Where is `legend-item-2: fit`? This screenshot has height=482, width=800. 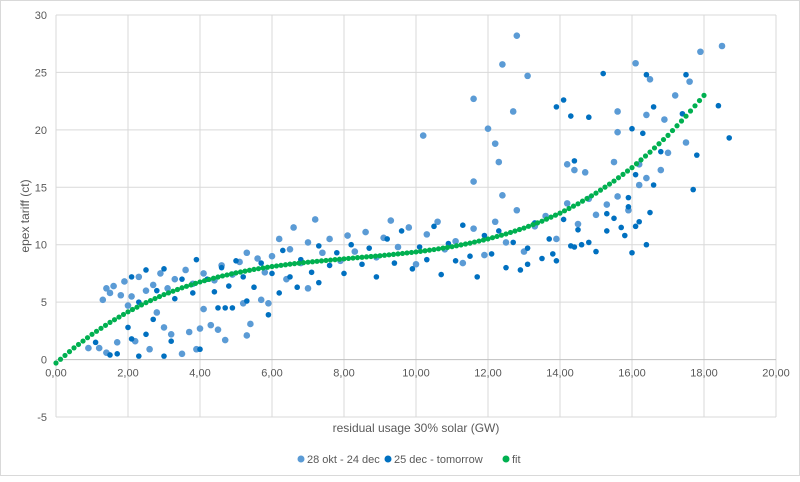
legend-item-2: fit is located at coordinates (511, 460).